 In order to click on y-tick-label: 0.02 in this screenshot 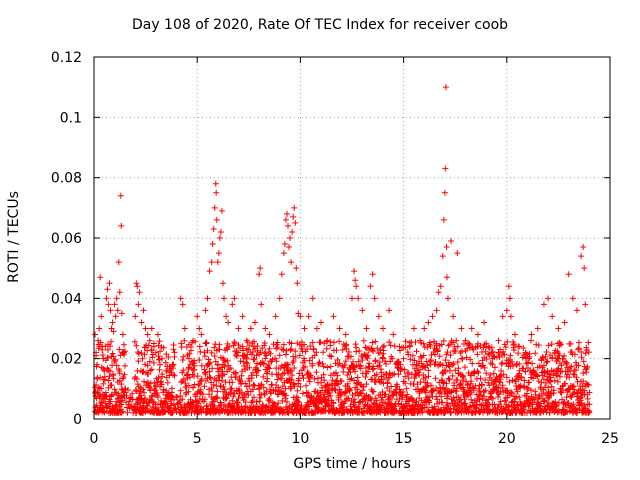, I will do `click(66, 360)`.